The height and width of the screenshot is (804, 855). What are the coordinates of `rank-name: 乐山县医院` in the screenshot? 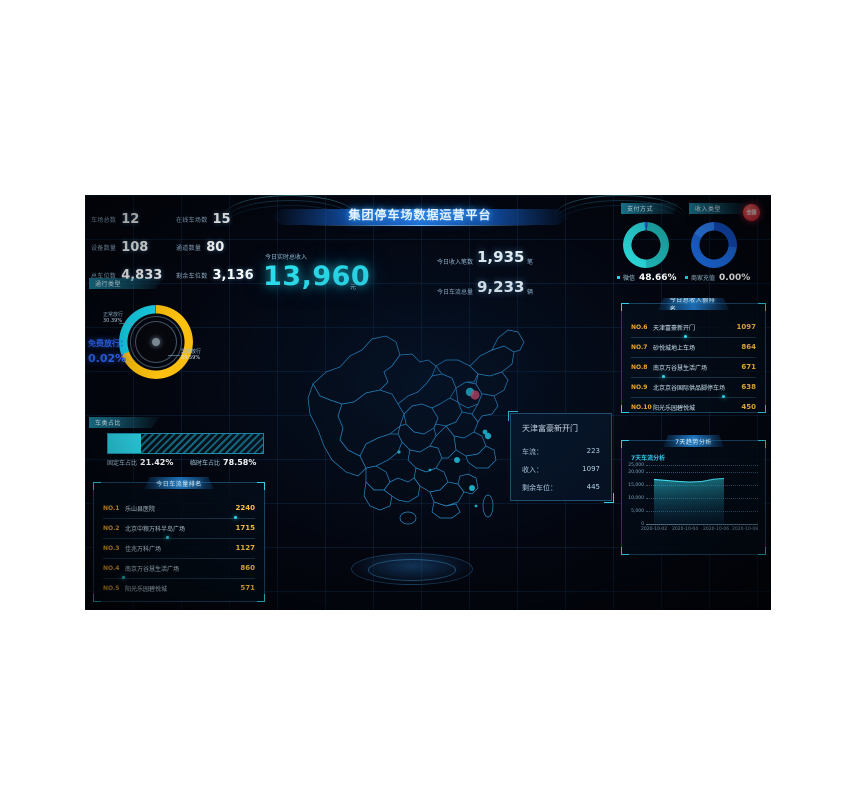 It's located at (140, 509).